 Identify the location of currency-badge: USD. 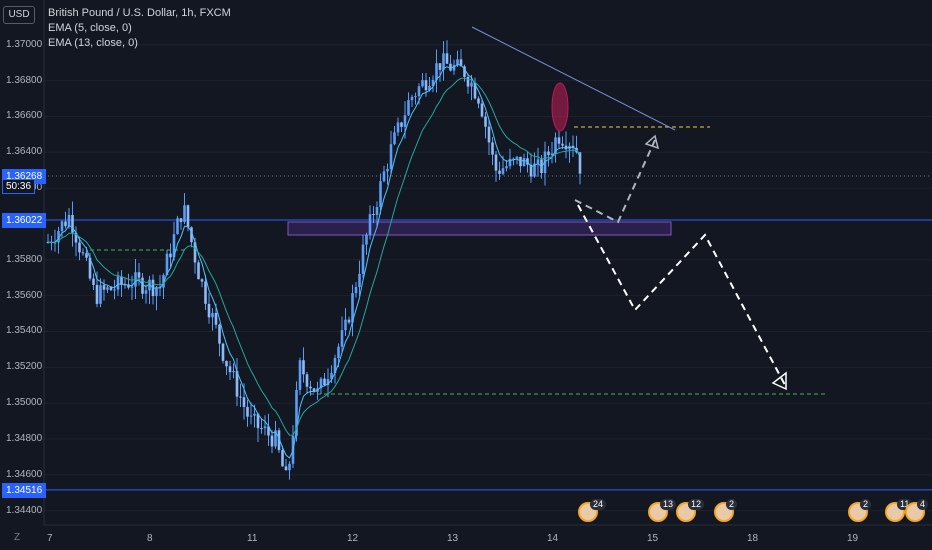
(19, 15).